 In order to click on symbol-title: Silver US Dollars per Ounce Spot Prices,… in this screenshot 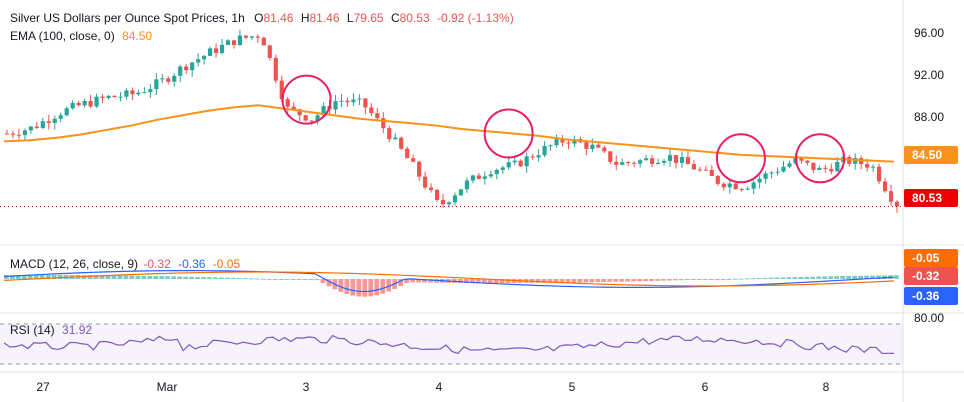, I will do `click(127, 18)`.